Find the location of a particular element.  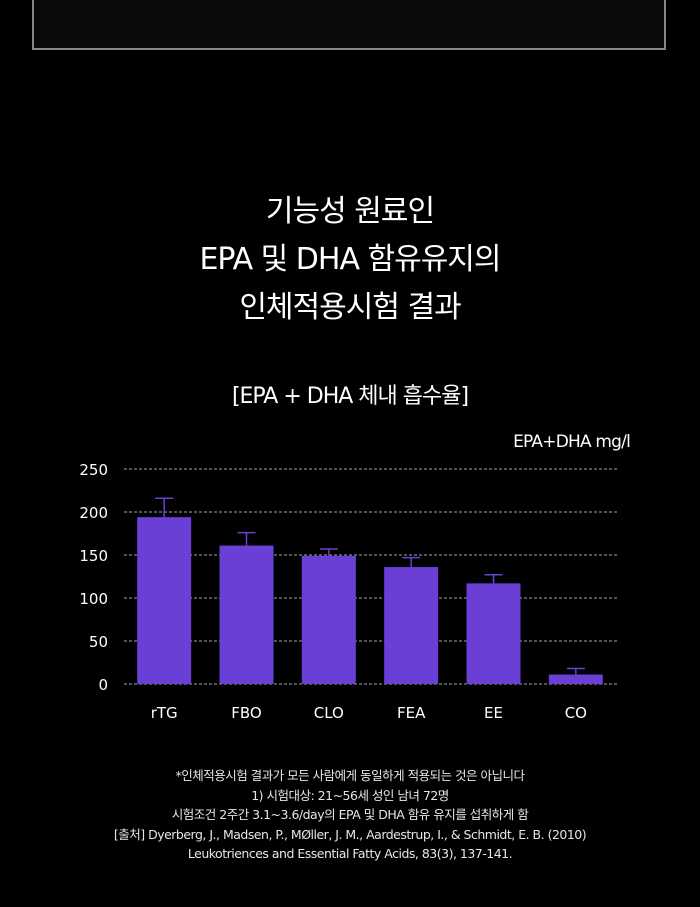

bar-co is located at coordinates (575, 679).